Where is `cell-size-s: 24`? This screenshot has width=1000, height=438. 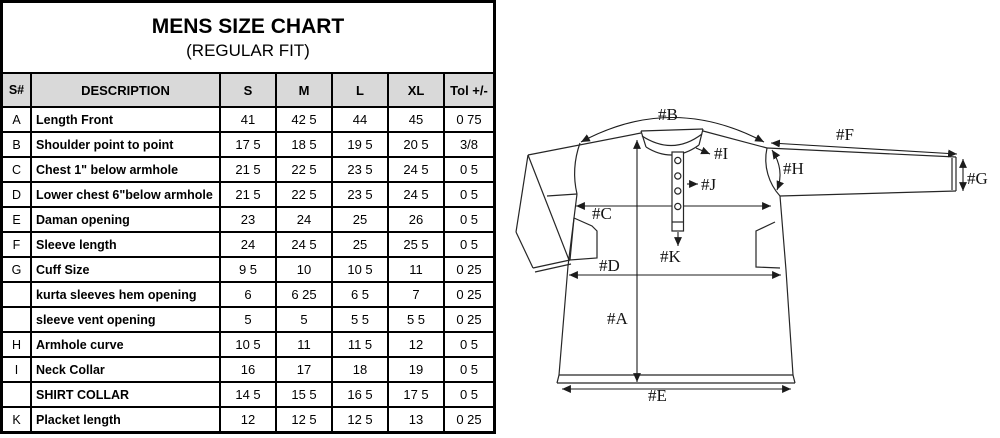 cell-size-s: 24 is located at coordinates (247, 244).